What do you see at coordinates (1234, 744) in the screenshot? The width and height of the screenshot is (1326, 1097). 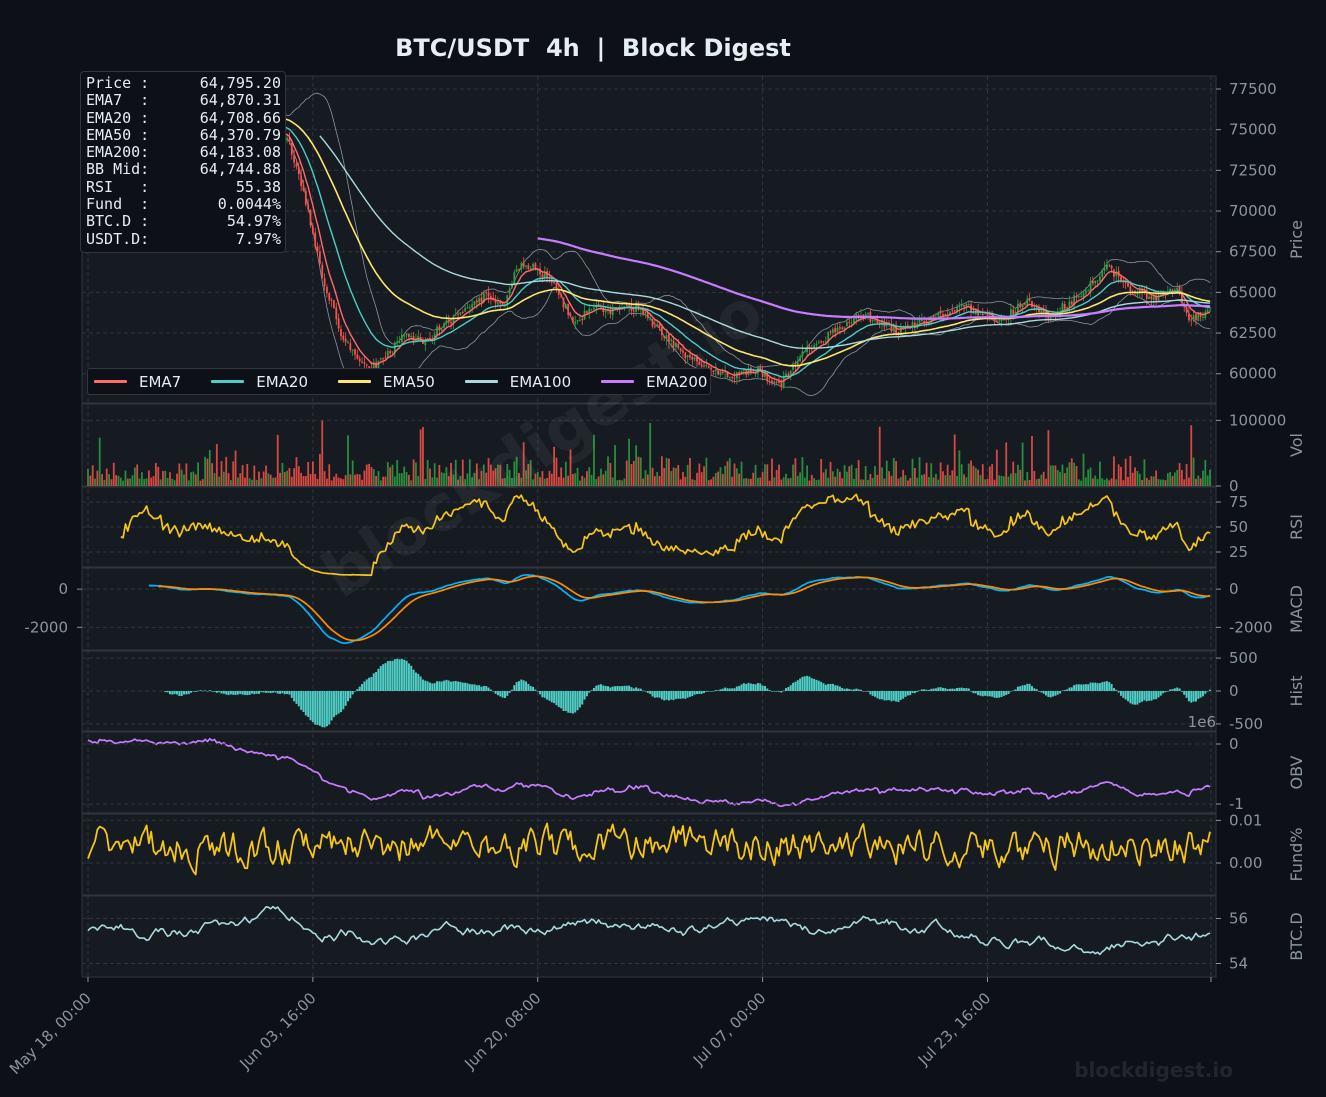 I see `obv-tick-label: 0` at bounding box center [1234, 744].